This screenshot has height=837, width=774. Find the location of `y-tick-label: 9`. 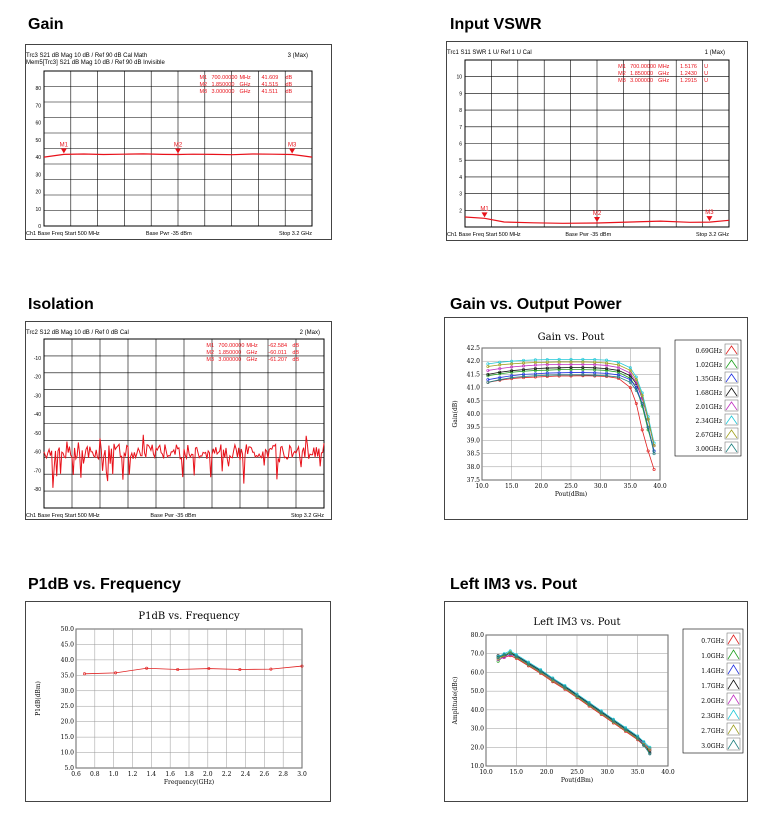

y-tick-label: 9 is located at coordinates (460, 94).